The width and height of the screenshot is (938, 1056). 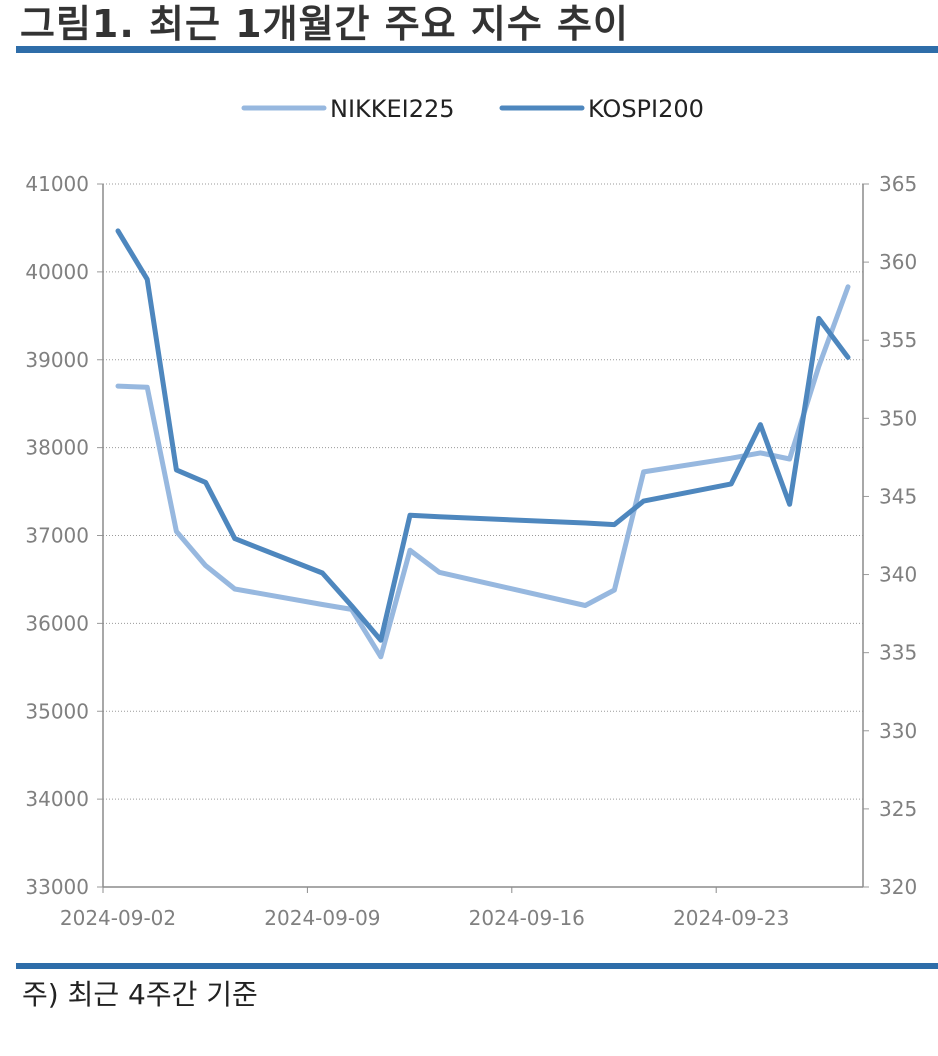 I want to click on left-axis-tick-label: 41000, so click(x=57, y=184).